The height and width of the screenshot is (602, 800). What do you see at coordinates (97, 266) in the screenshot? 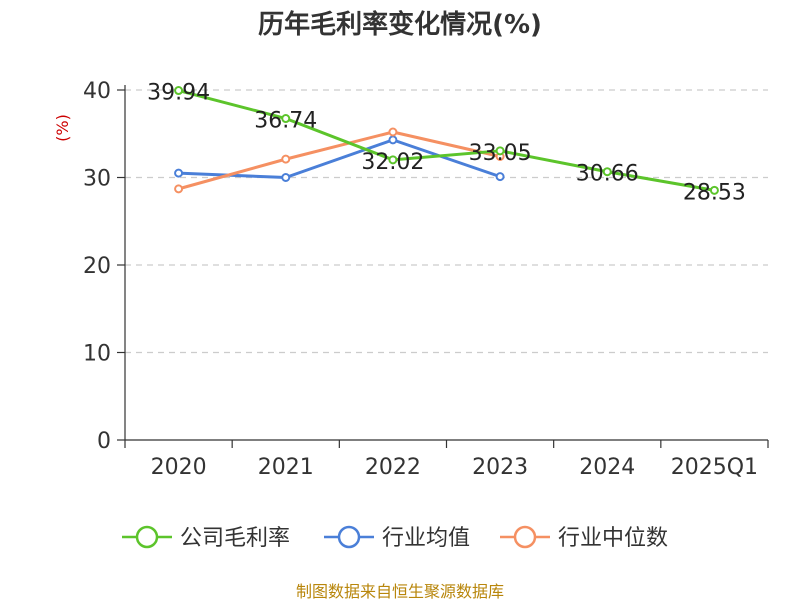
I see `y-tick-label: 20` at bounding box center [97, 266].